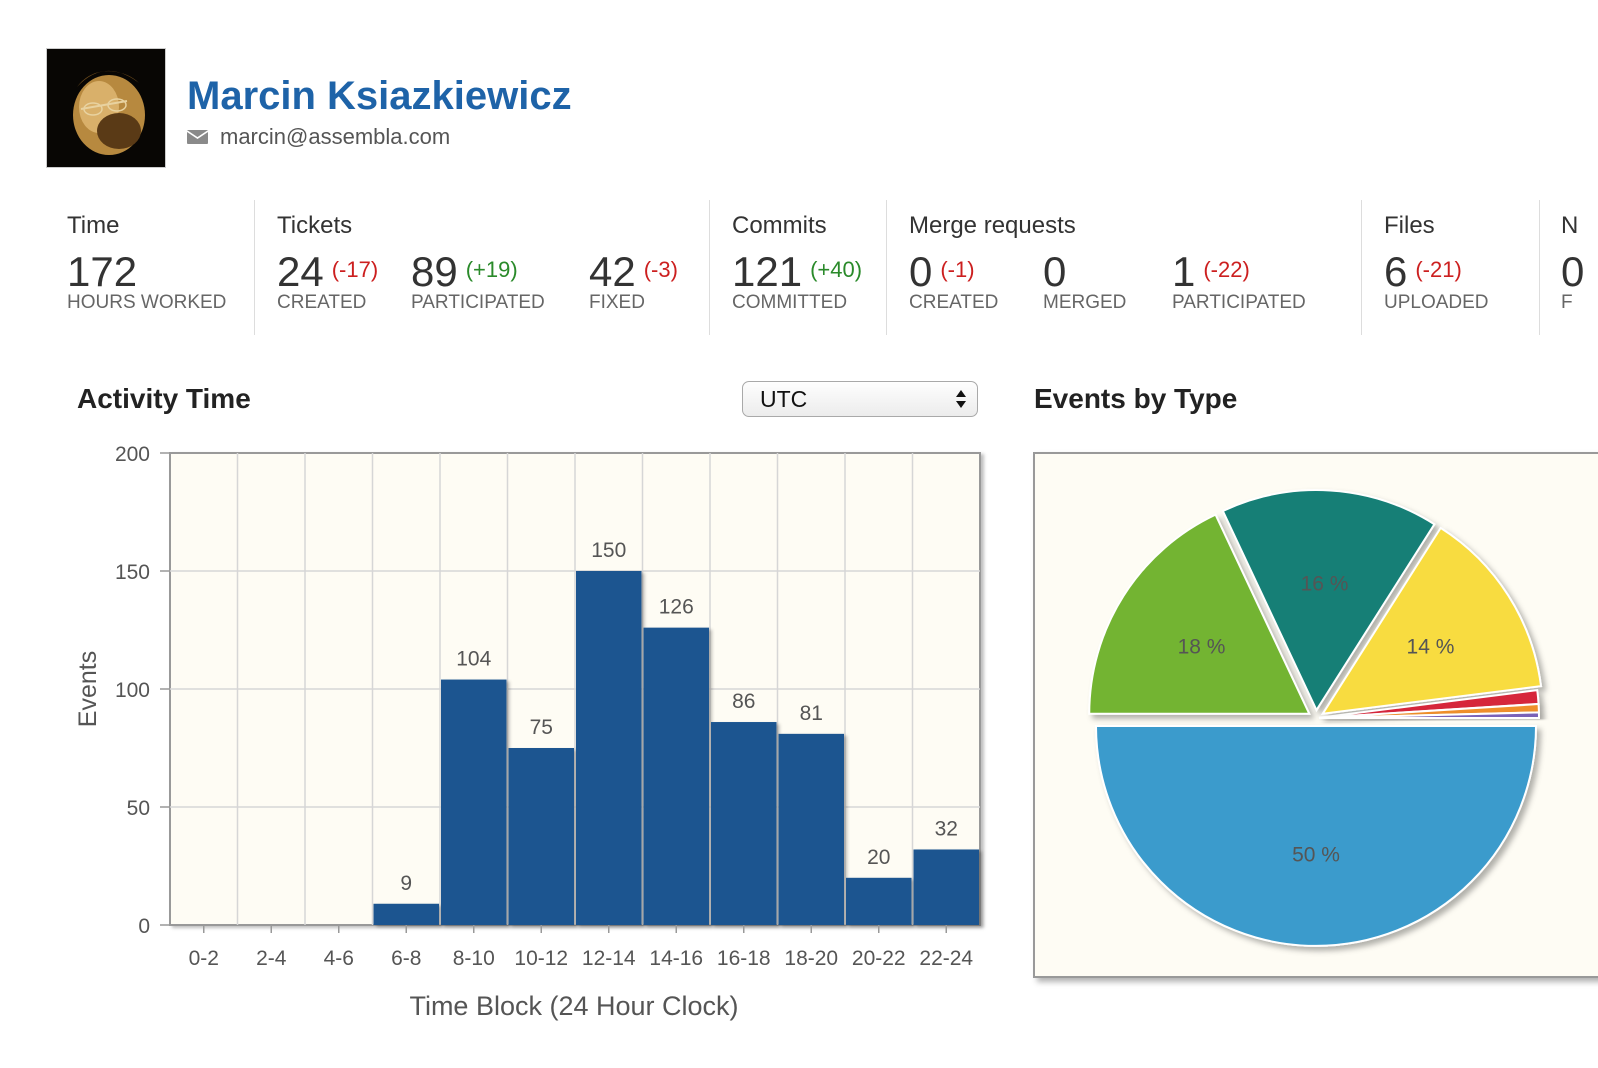 This screenshot has width=1598, height=1068. I want to click on envelope-icon, so click(197, 137).